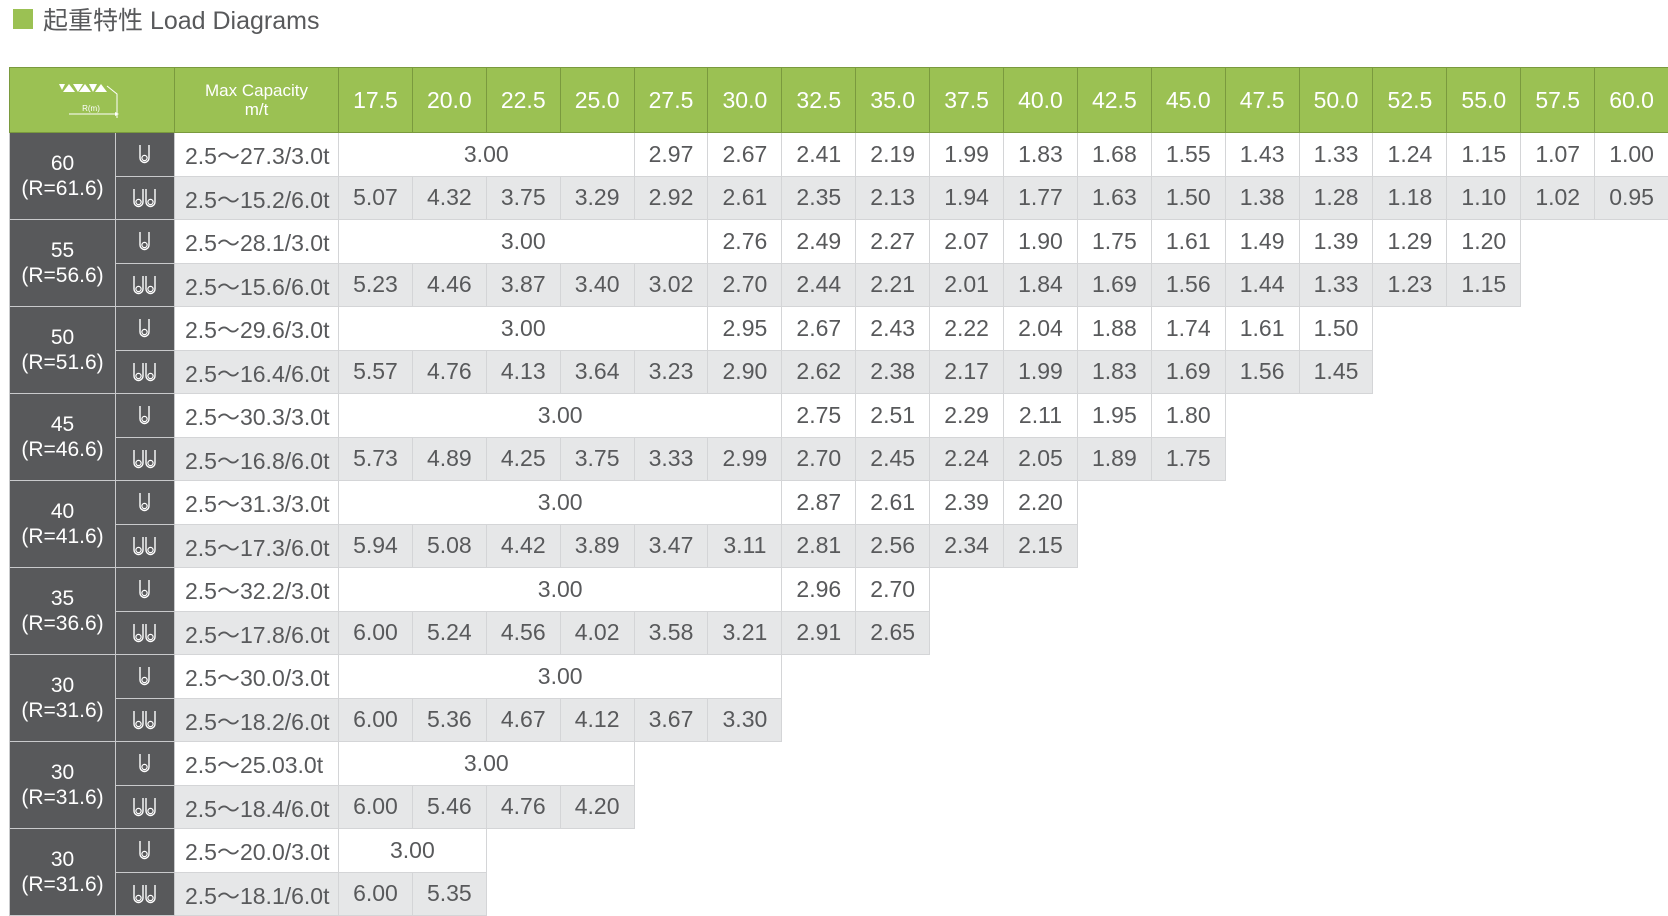 The height and width of the screenshot is (916, 1668). Describe the element at coordinates (1188, 458) in the screenshot. I see `capacity-cell: 1.75` at that location.